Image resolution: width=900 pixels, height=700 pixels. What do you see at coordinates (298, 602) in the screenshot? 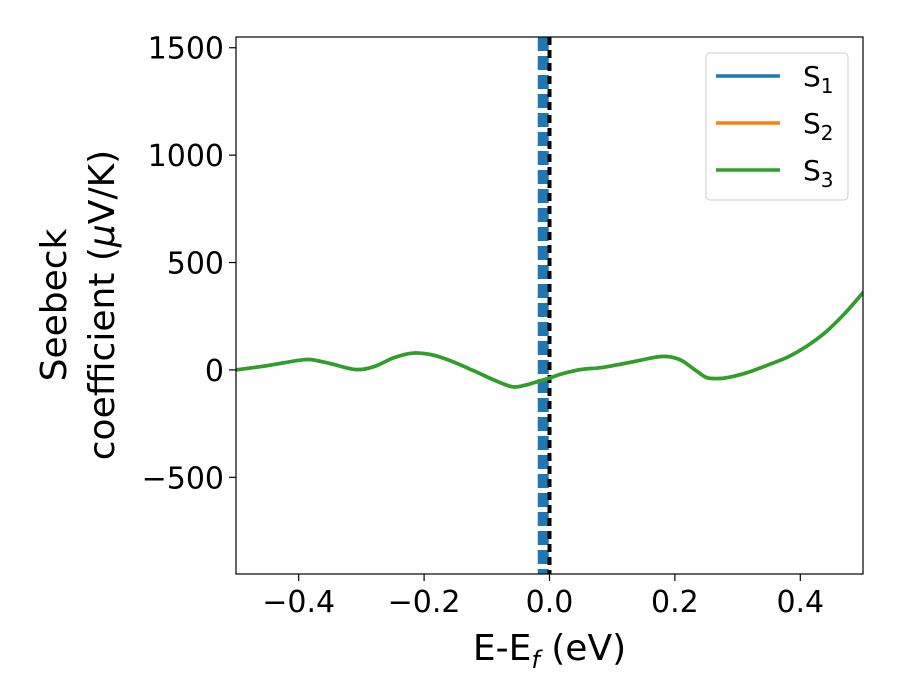
I see `x-tick-label: −0.4` at bounding box center [298, 602].